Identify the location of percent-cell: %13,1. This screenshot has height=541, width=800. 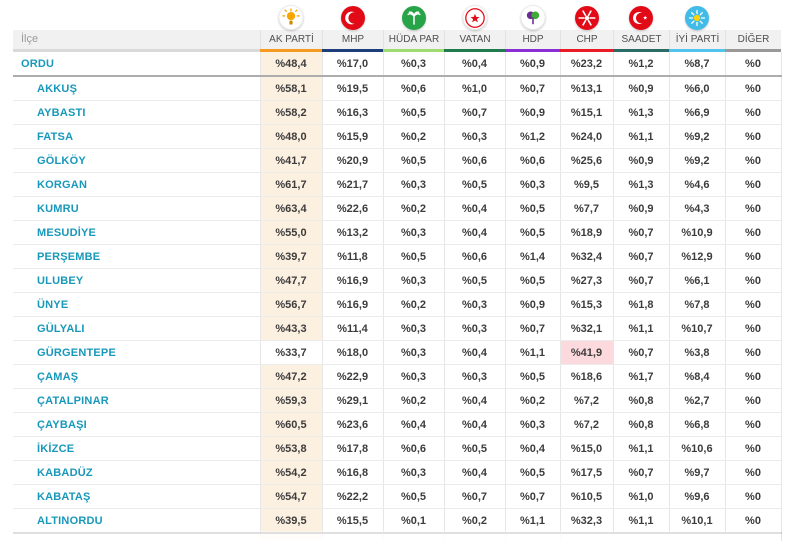
(586, 88).